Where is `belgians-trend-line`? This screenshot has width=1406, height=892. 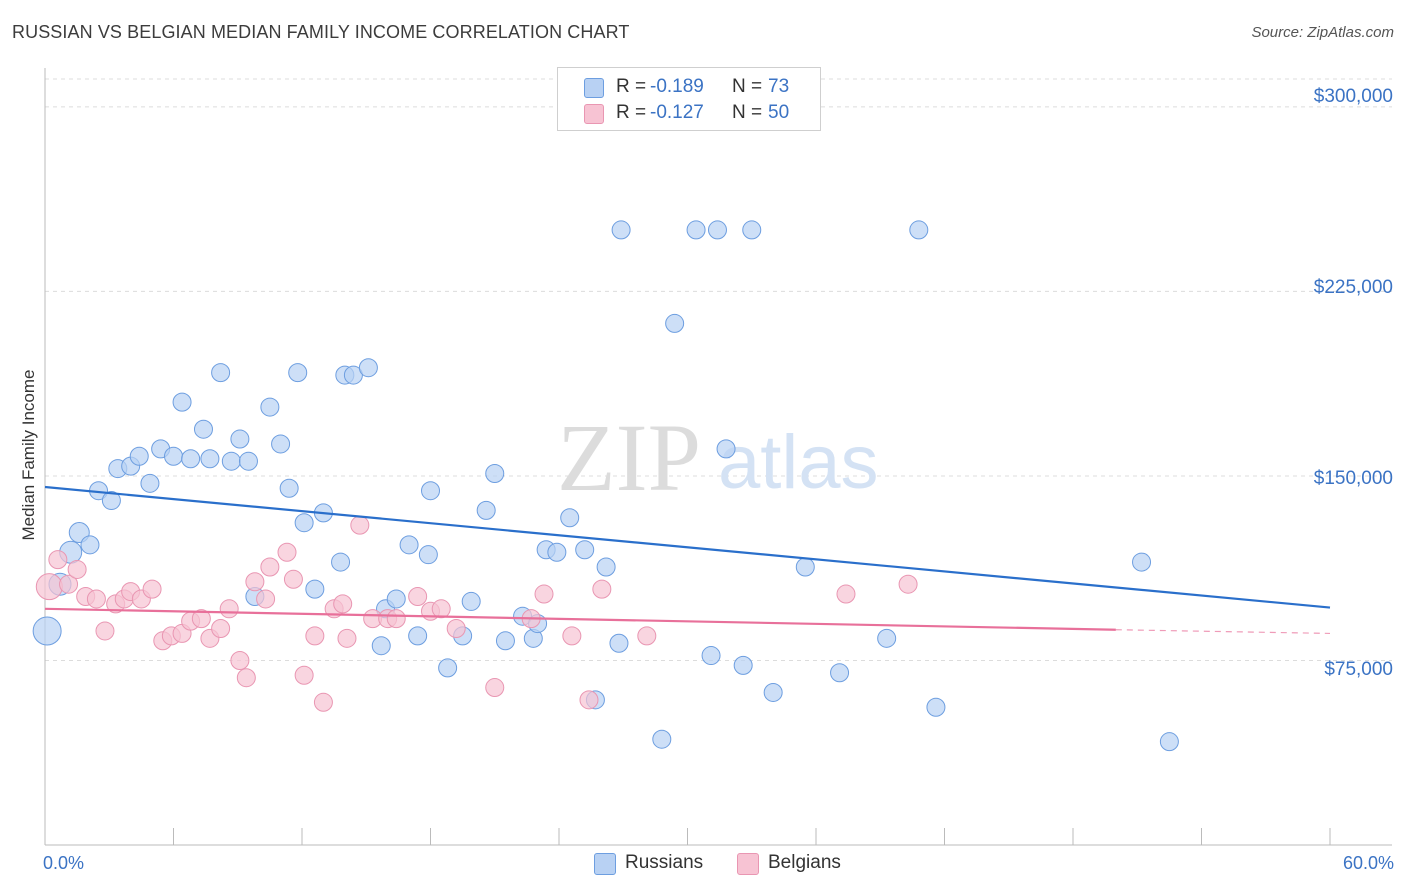 belgians-trend-line is located at coordinates (580, 619).